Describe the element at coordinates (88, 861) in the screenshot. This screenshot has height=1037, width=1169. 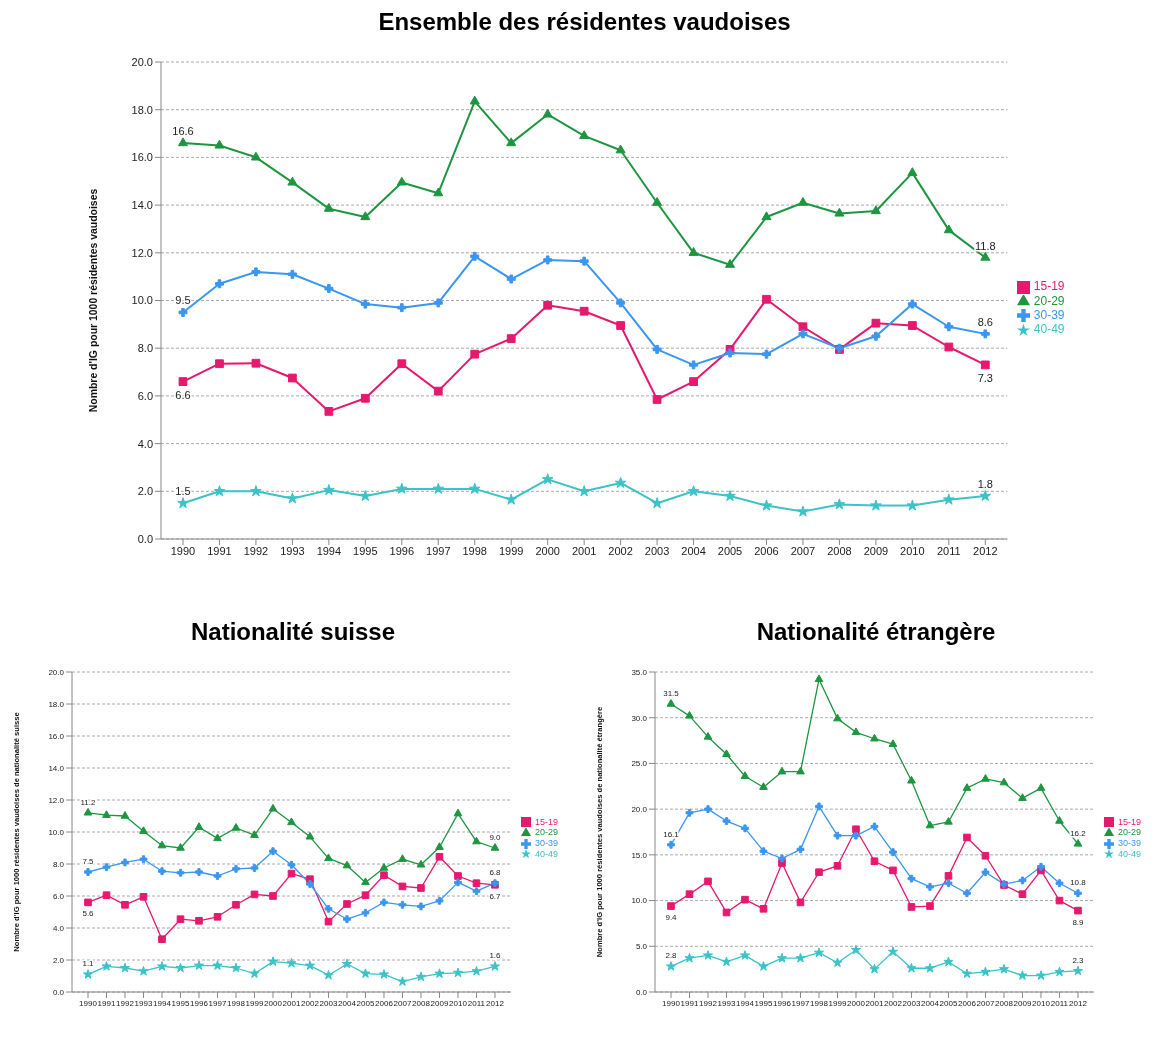
I see `data-label: 7.5` at that location.